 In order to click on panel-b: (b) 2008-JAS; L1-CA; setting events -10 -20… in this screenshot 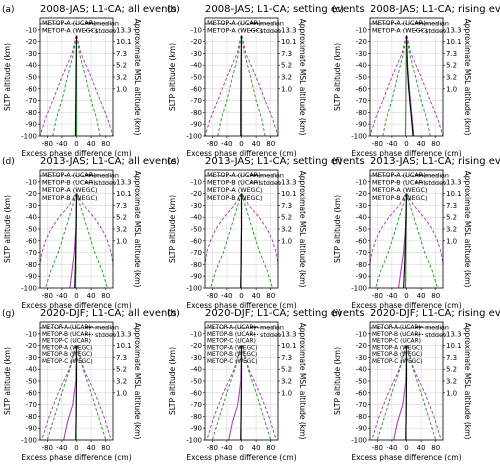, I will do `click(266, 81)`.